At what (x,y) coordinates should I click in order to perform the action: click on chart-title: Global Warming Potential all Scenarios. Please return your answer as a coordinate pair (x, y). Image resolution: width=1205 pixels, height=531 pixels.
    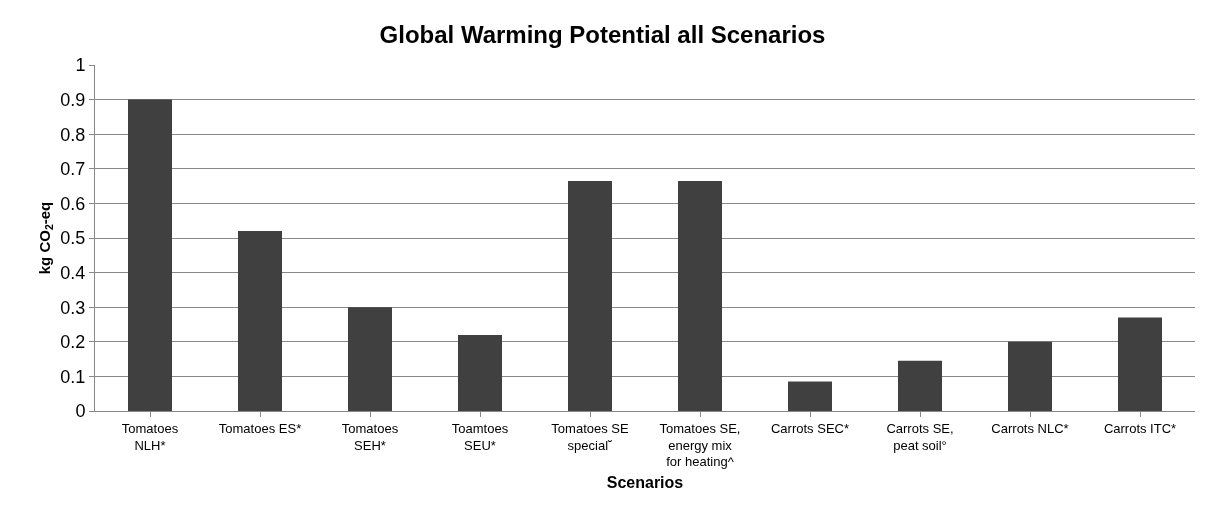
    Looking at the image, I should click on (602, 35).